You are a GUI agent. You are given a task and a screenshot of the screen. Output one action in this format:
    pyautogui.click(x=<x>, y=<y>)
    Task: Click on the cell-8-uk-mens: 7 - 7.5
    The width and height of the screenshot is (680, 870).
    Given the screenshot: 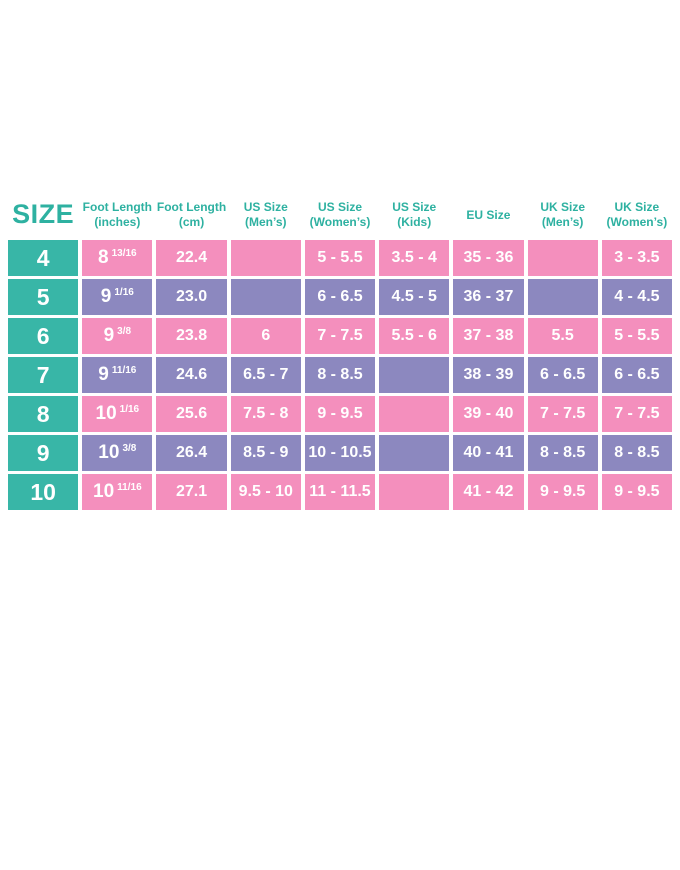 What is the action you would take?
    pyautogui.click(x=562, y=414)
    